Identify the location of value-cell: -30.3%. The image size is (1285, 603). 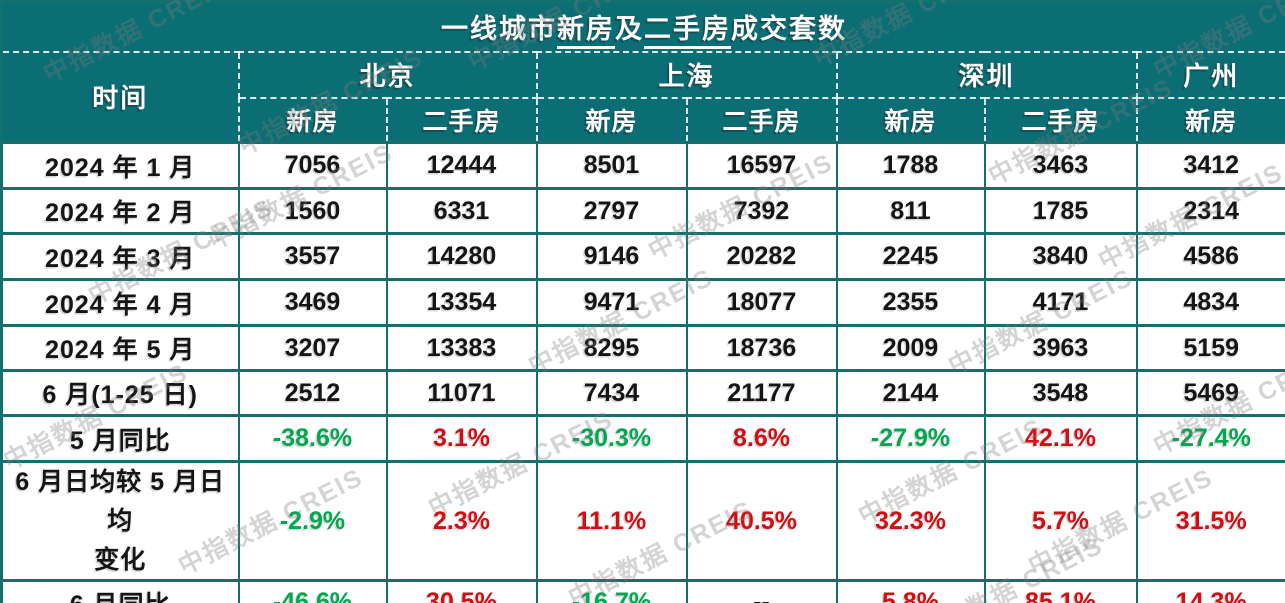
(611, 438).